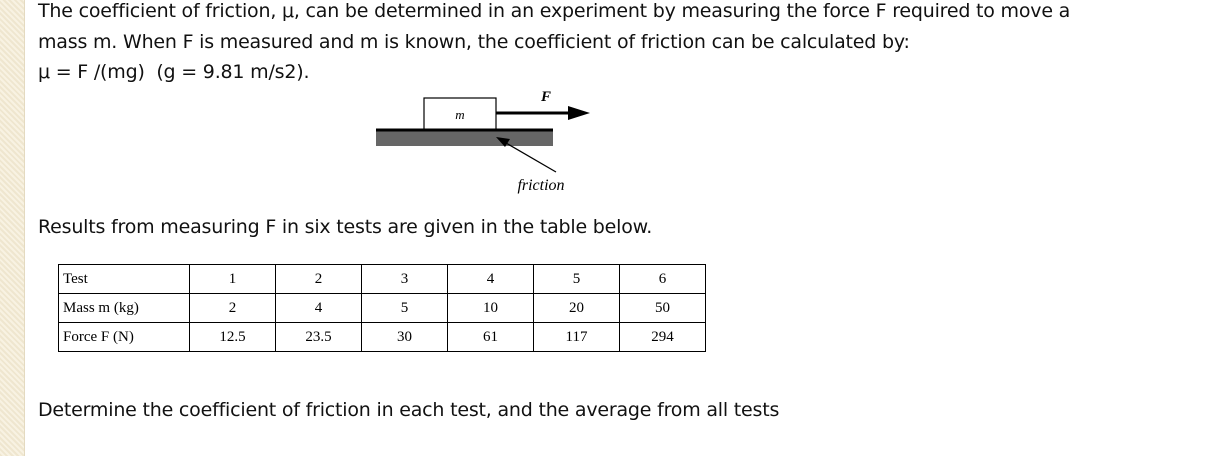 The width and height of the screenshot is (1210, 456). Describe the element at coordinates (318, 337) in the screenshot. I see `cell: 23.5` at that location.